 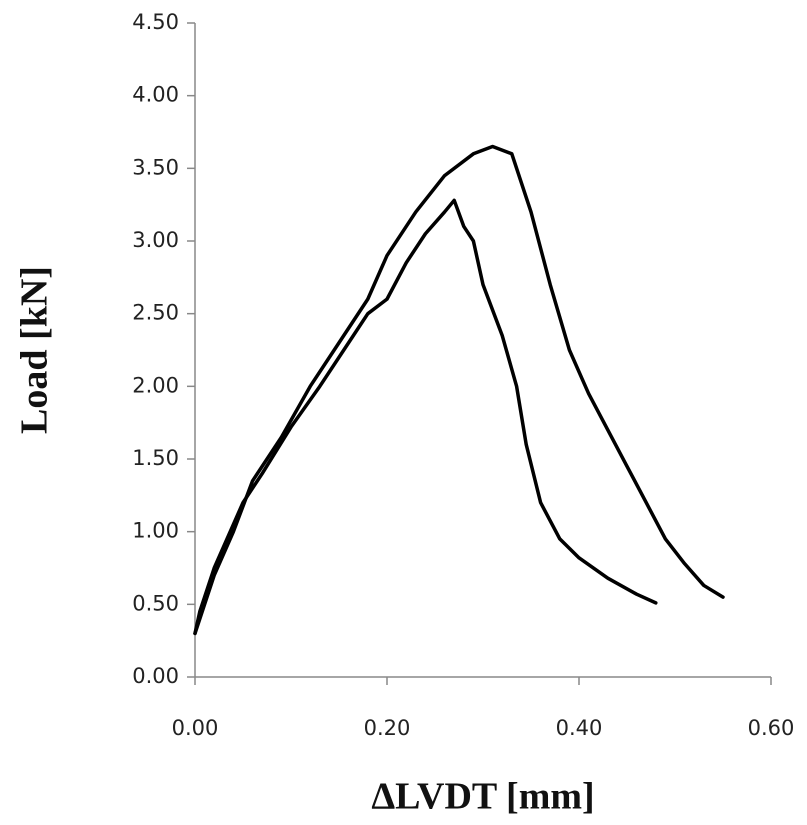 What do you see at coordinates (155, 313) in the screenshot?
I see `y-tick-label: 2.50` at bounding box center [155, 313].